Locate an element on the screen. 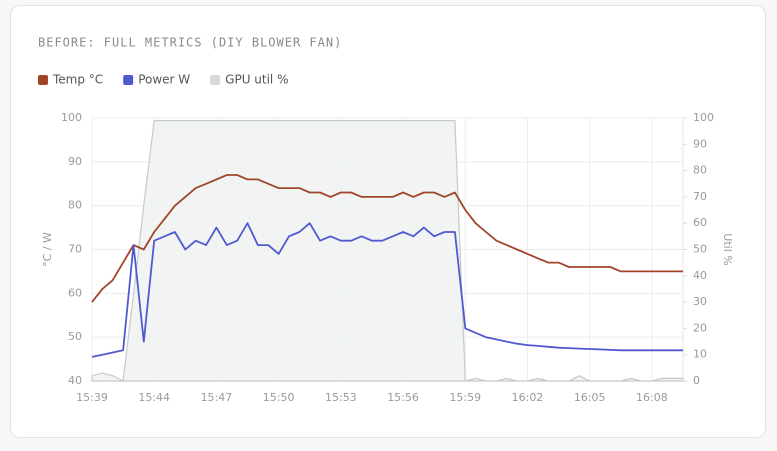 This screenshot has width=777, height=451. y2-tick-label: 100 is located at coordinates (703, 117).